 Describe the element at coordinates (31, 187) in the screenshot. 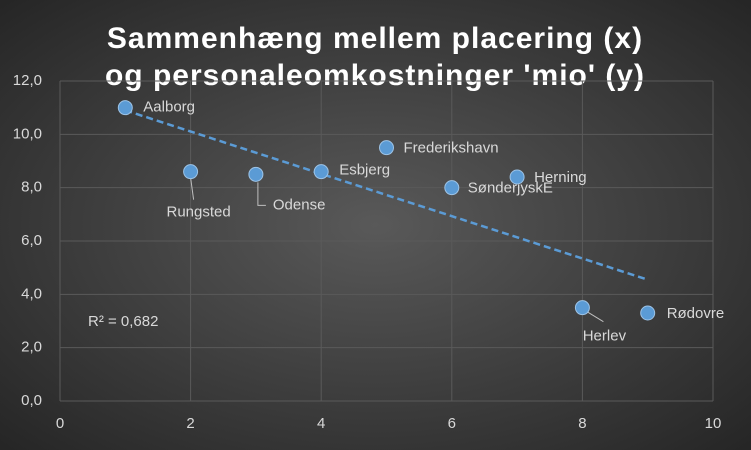

I see `y-tick-label: 8,0` at that location.